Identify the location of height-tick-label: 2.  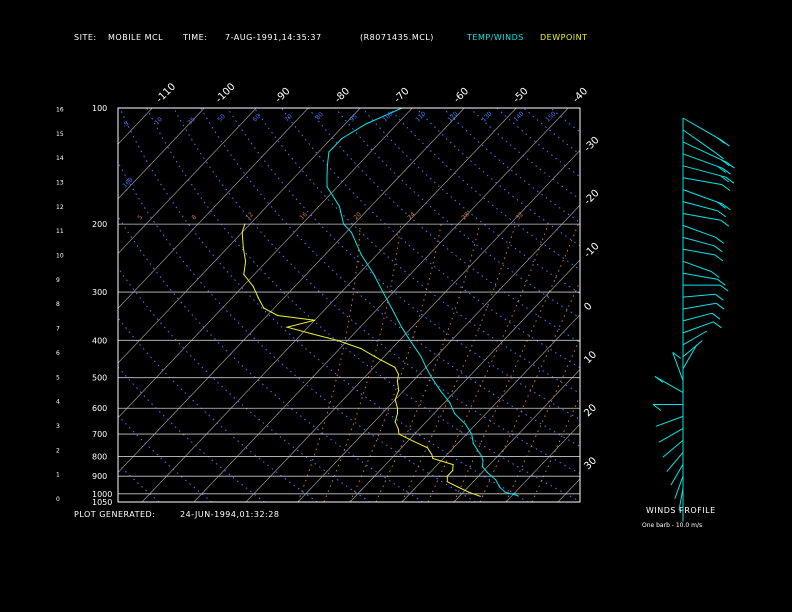
(58, 450).